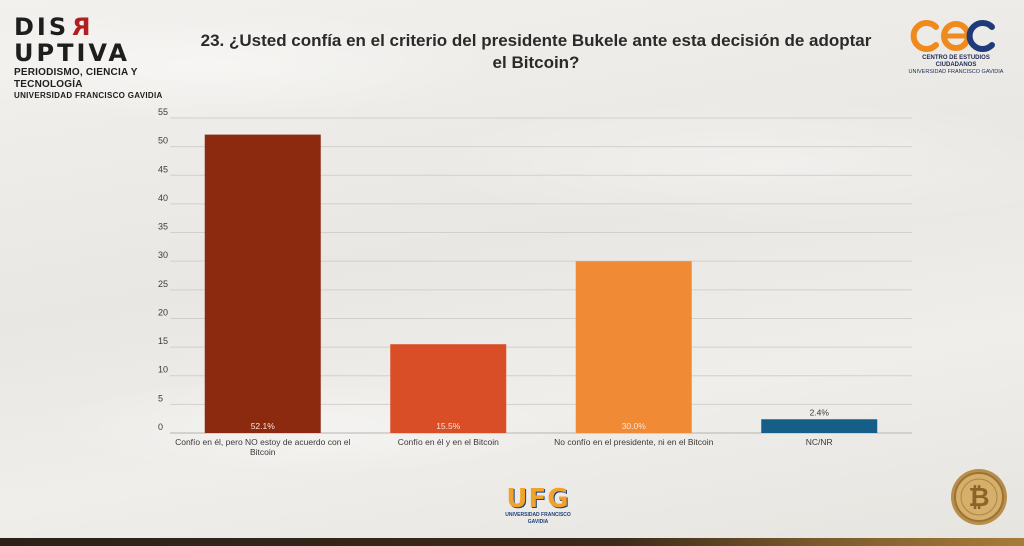  Describe the element at coordinates (448, 426) in the screenshot. I see `bar-data-label: 15.5%` at that location.